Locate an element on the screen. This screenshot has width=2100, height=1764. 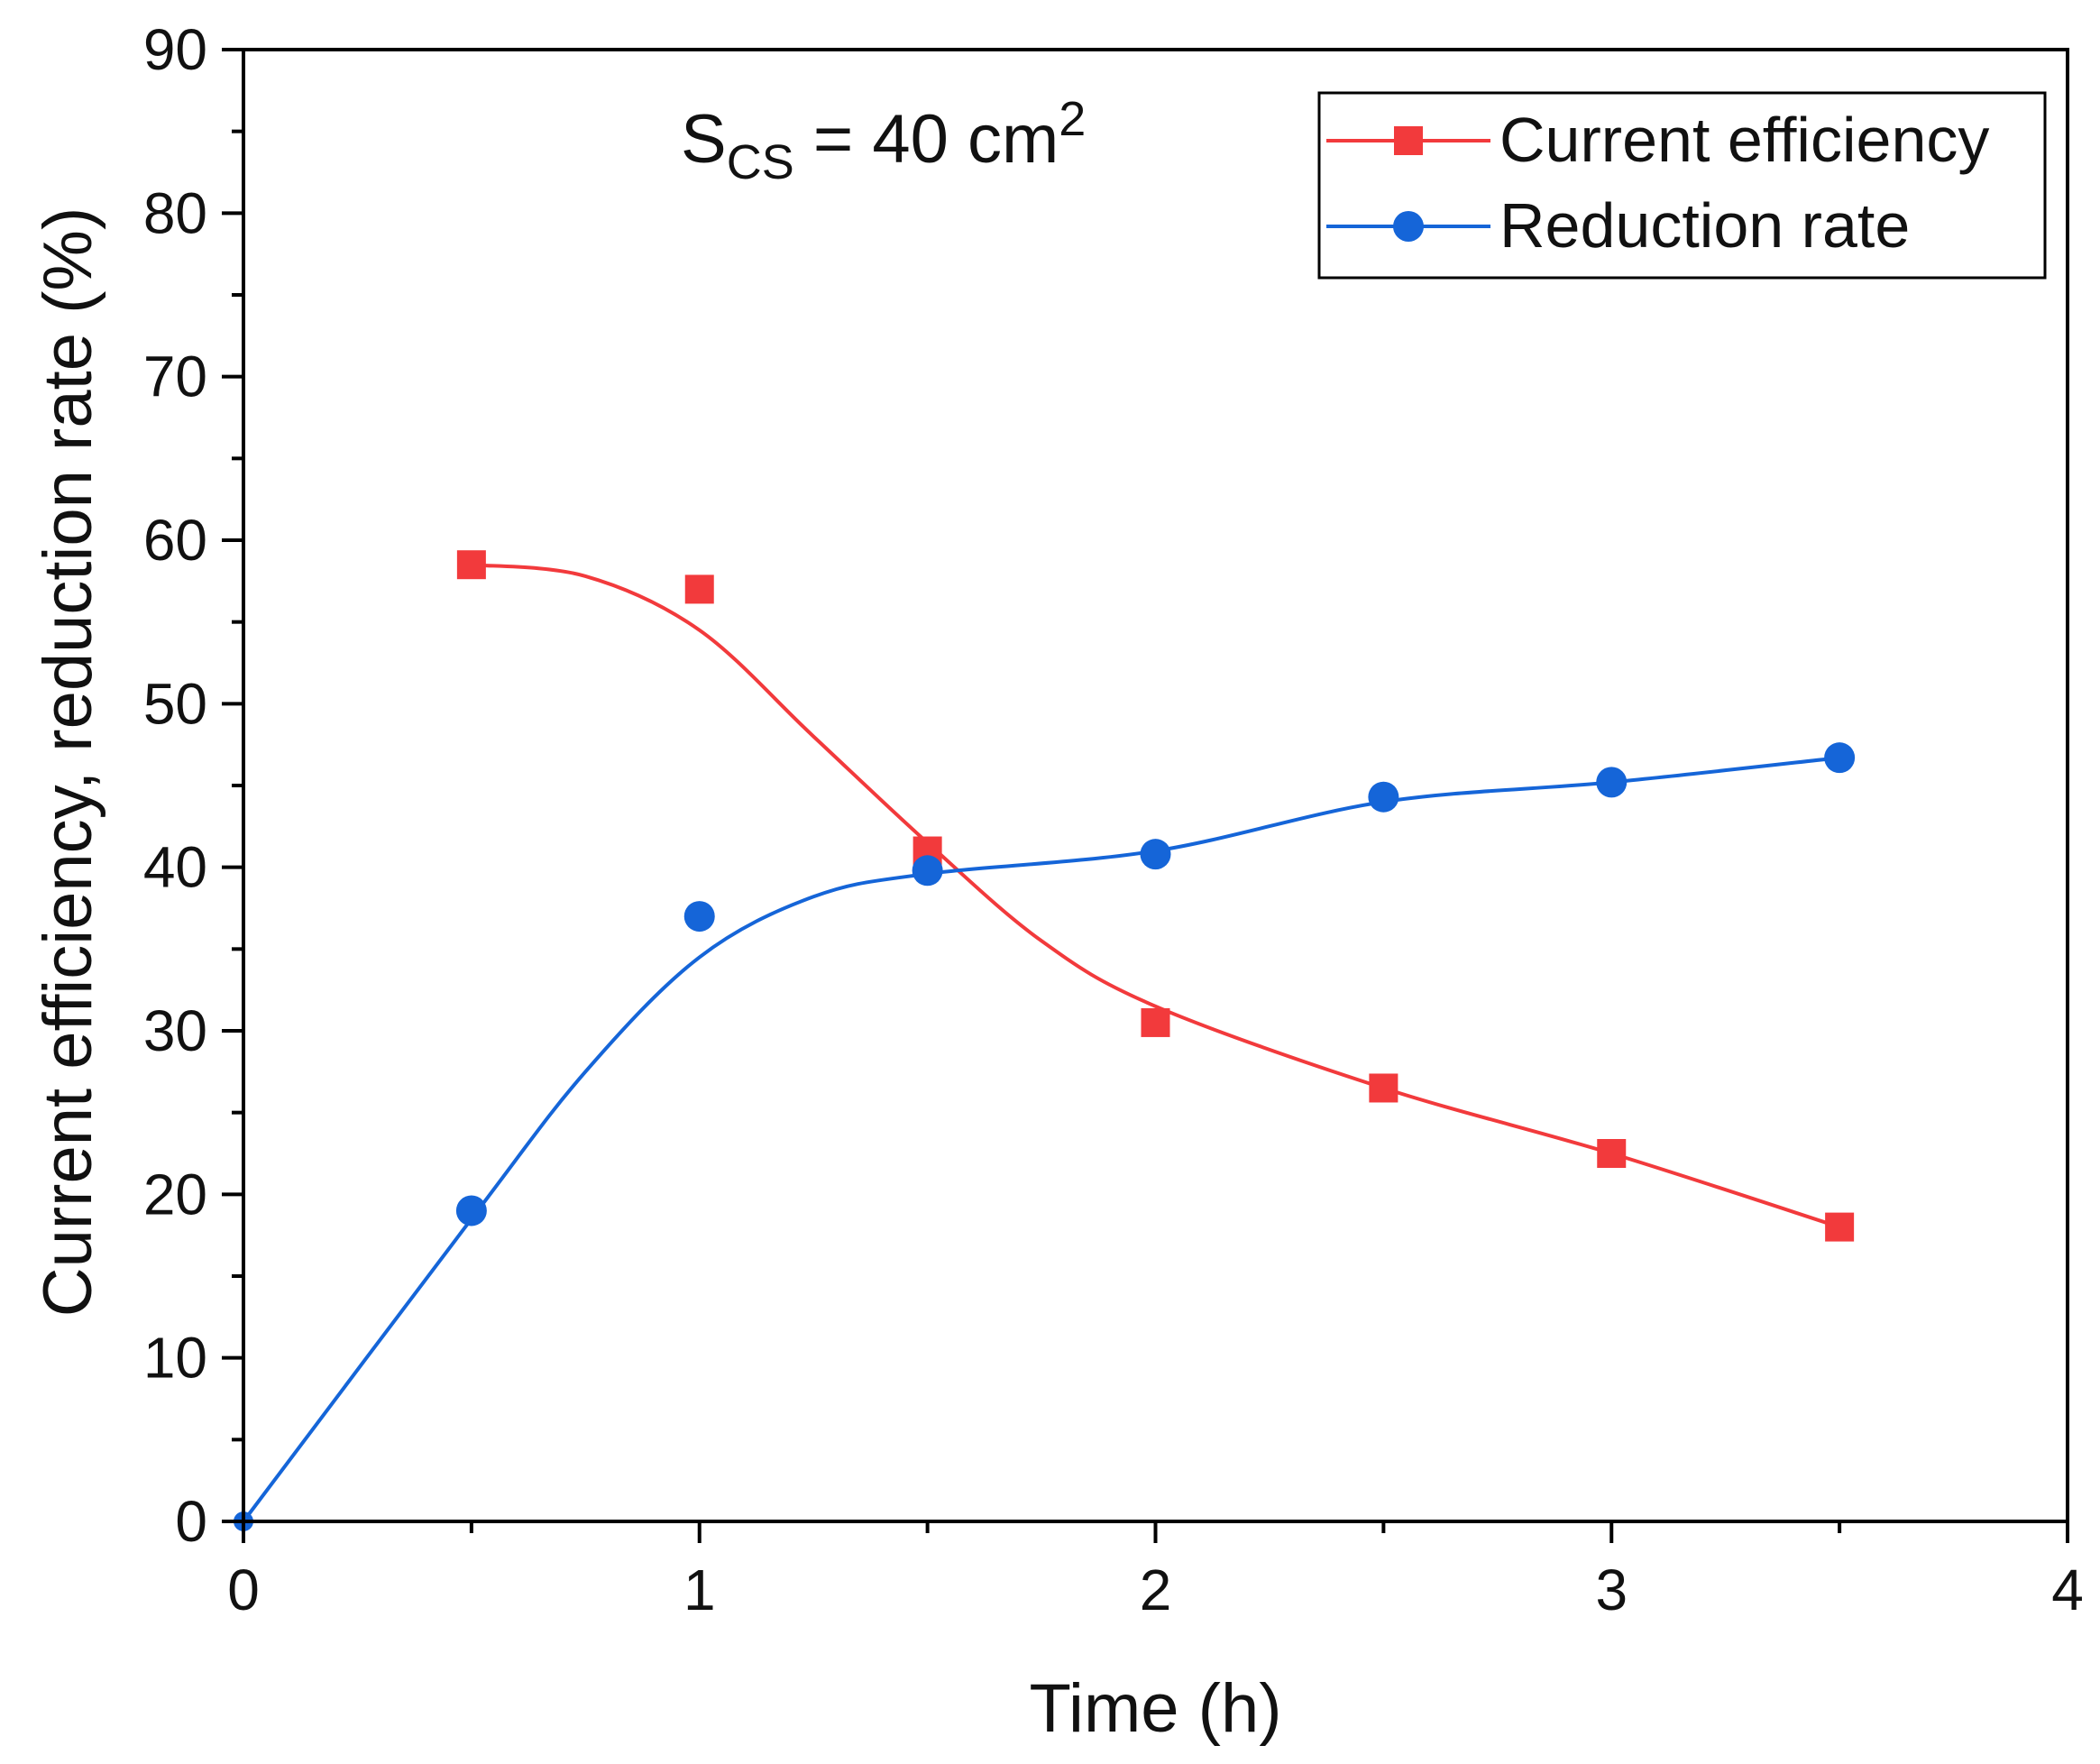
x-axis: 0 1 2 3 4 is located at coordinates (1155, 1571).